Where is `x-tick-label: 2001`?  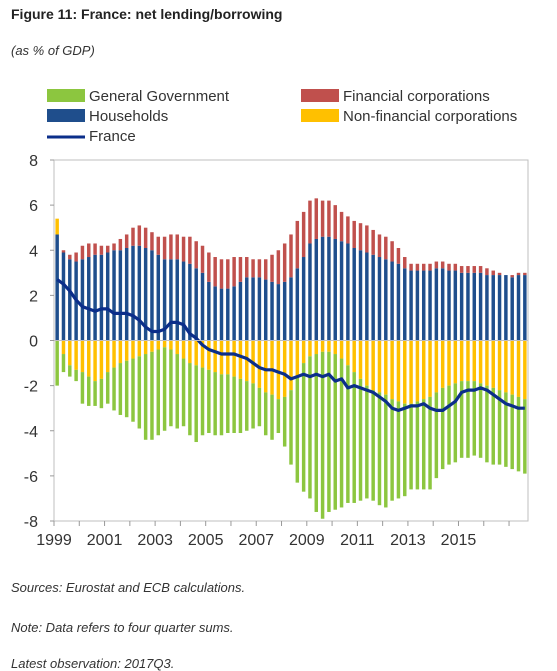
x-tick-label: 2001 is located at coordinates (105, 540).